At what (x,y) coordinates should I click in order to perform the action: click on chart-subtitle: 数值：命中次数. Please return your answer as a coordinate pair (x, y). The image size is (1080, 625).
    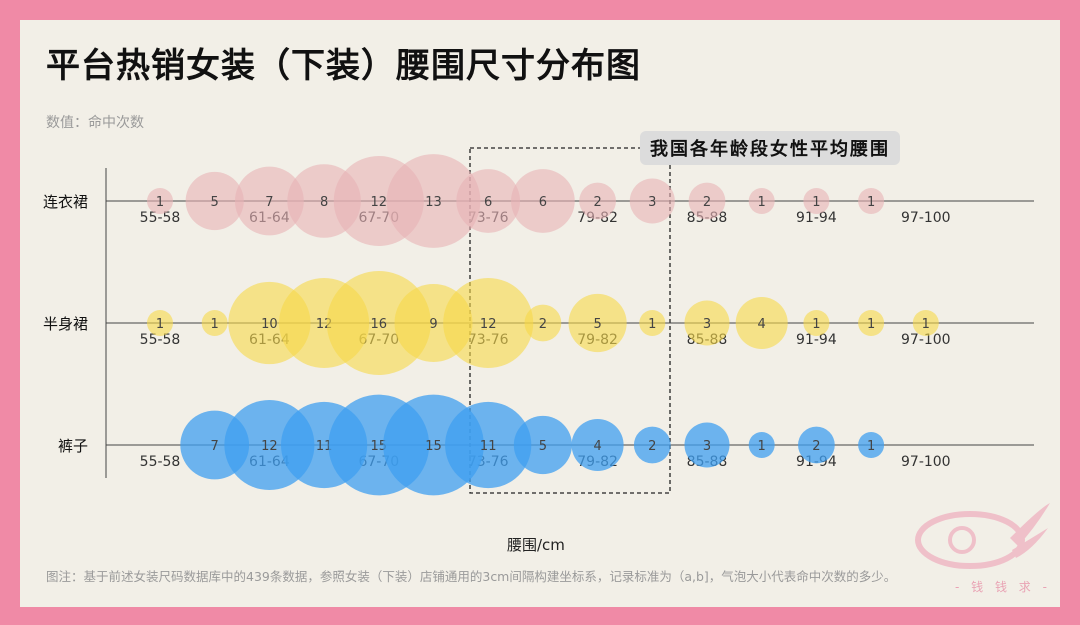
    Looking at the image, I should click on (95, 123).